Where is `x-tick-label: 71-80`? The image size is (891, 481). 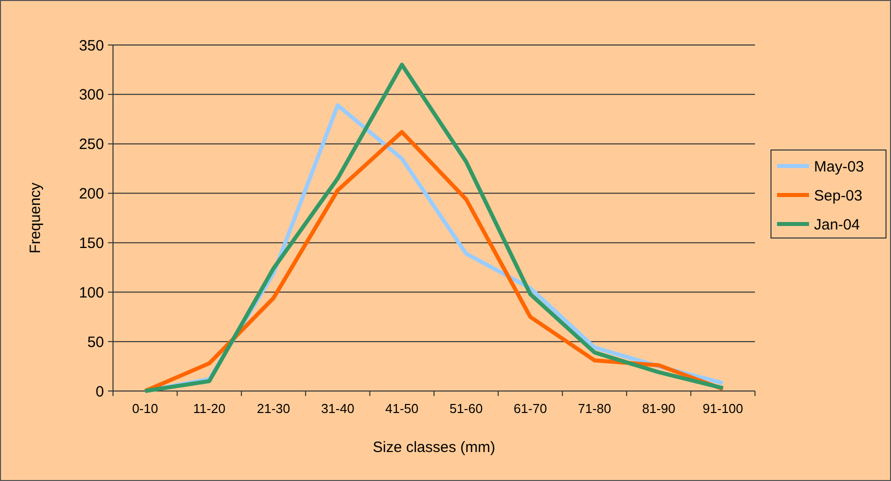 x-tick-label: 71-80 is located at coordinates (595, 408).